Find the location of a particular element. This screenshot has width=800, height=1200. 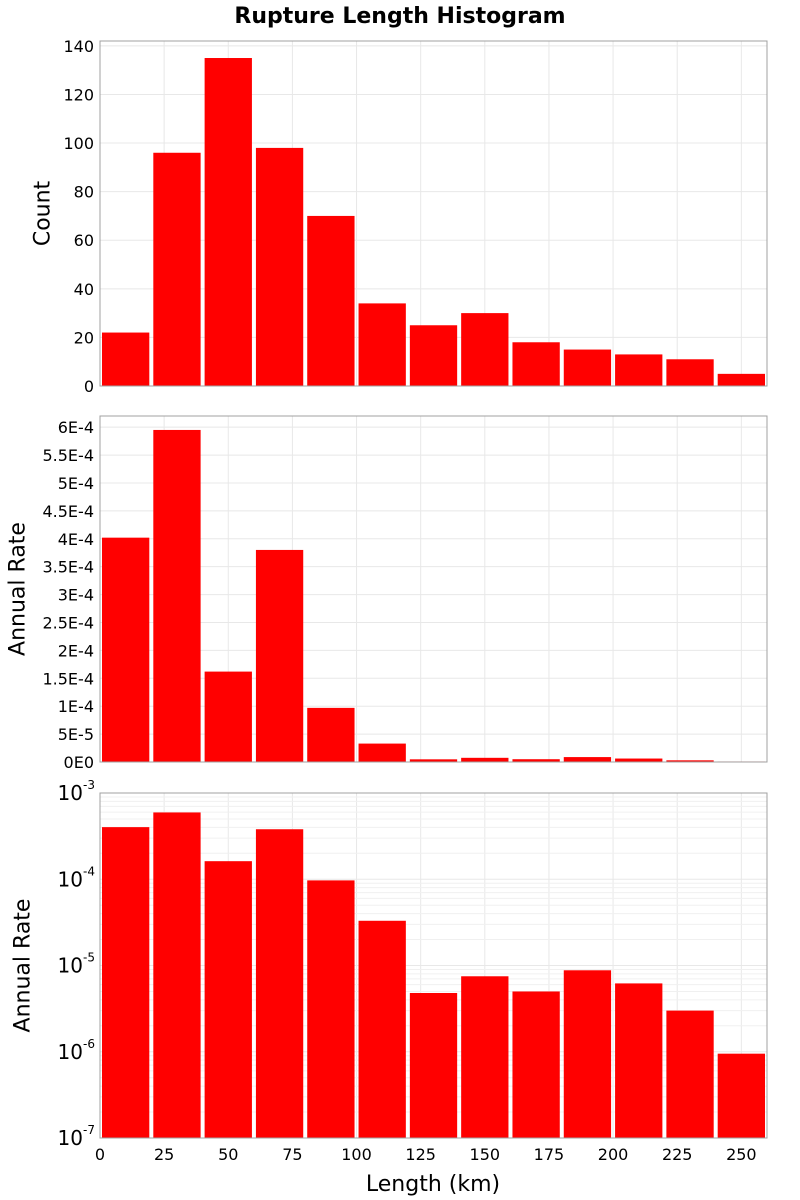

y-tick-exponent: -4 is located at coordinates (89, 871).